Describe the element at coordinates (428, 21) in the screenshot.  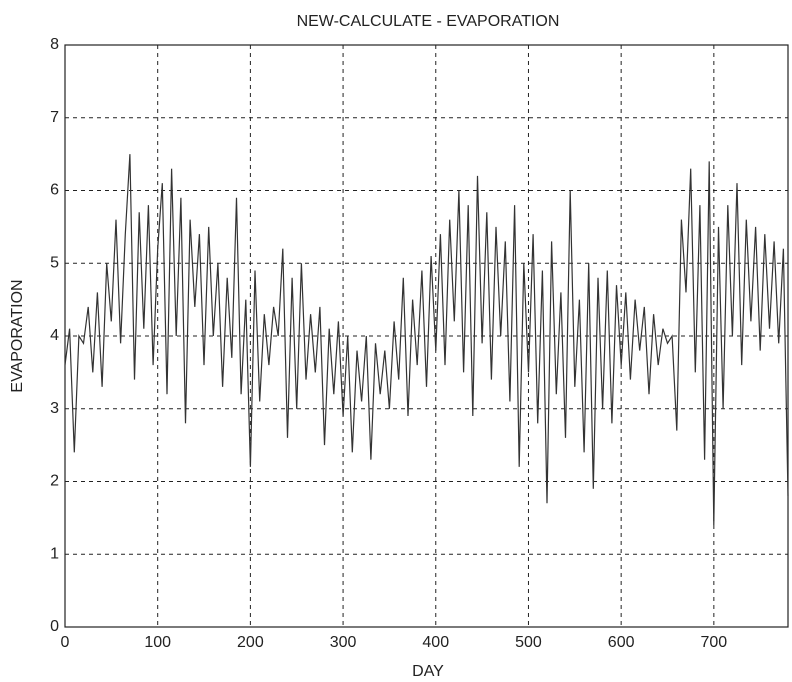
I see `chart-title: NEW-CALCULATE - EVAPORATION` at that location.